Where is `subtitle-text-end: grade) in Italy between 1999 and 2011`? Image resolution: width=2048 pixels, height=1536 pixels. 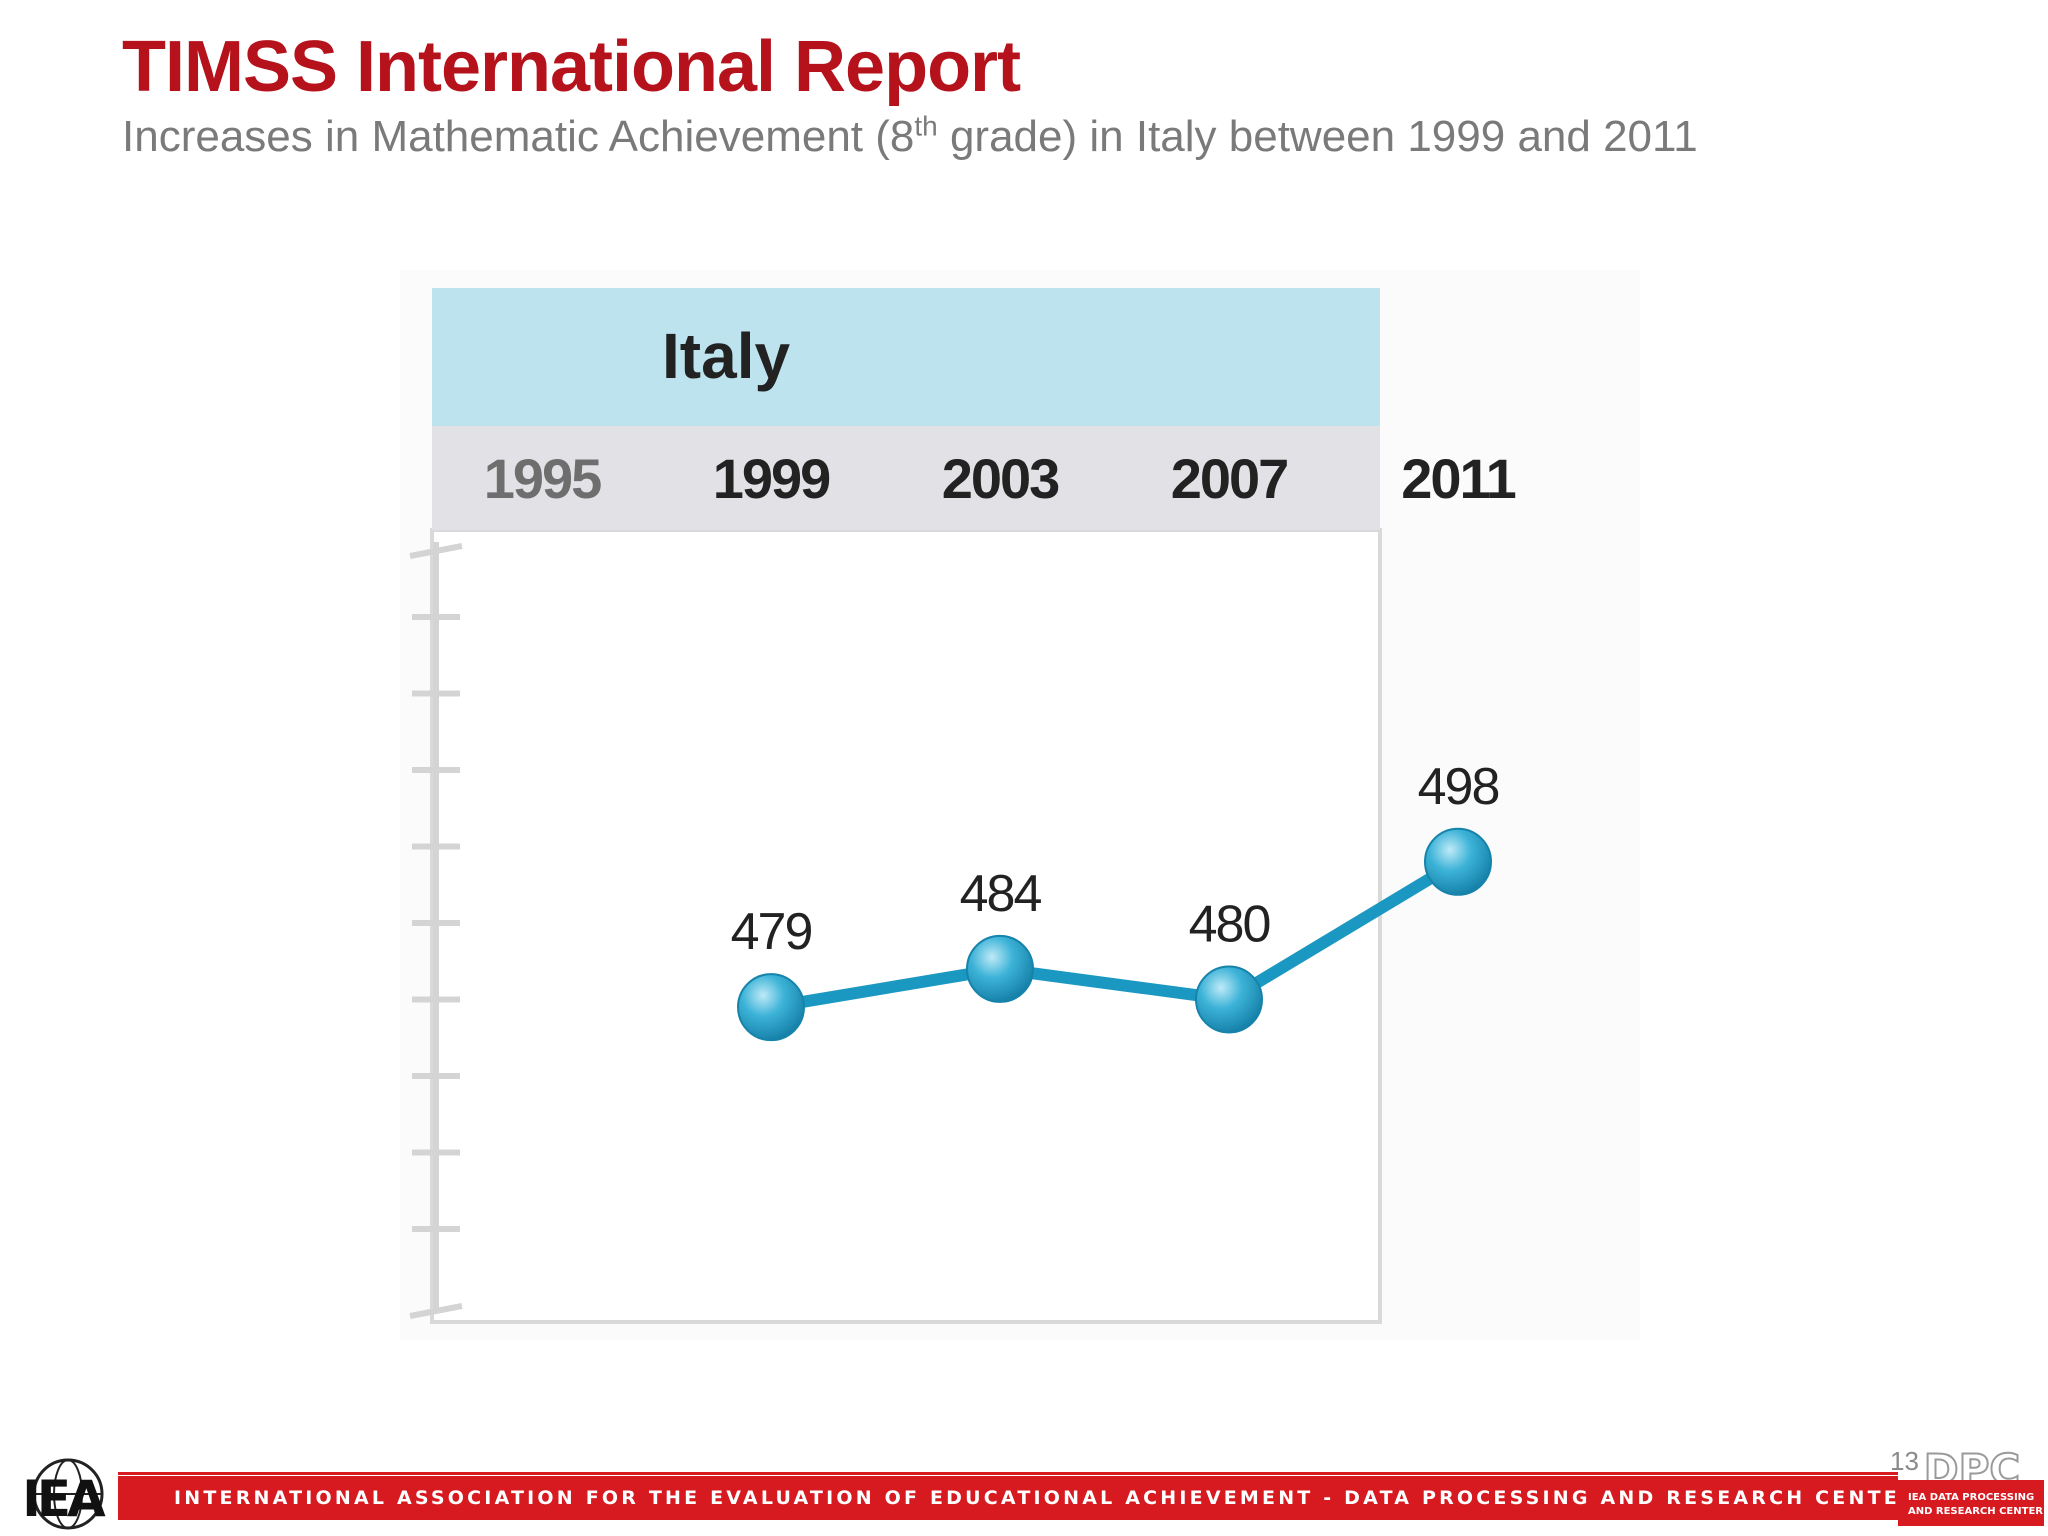 subtitle-text-end: grade) in Italy between 1999 and 2011 is located at coordinates (1317, 136).